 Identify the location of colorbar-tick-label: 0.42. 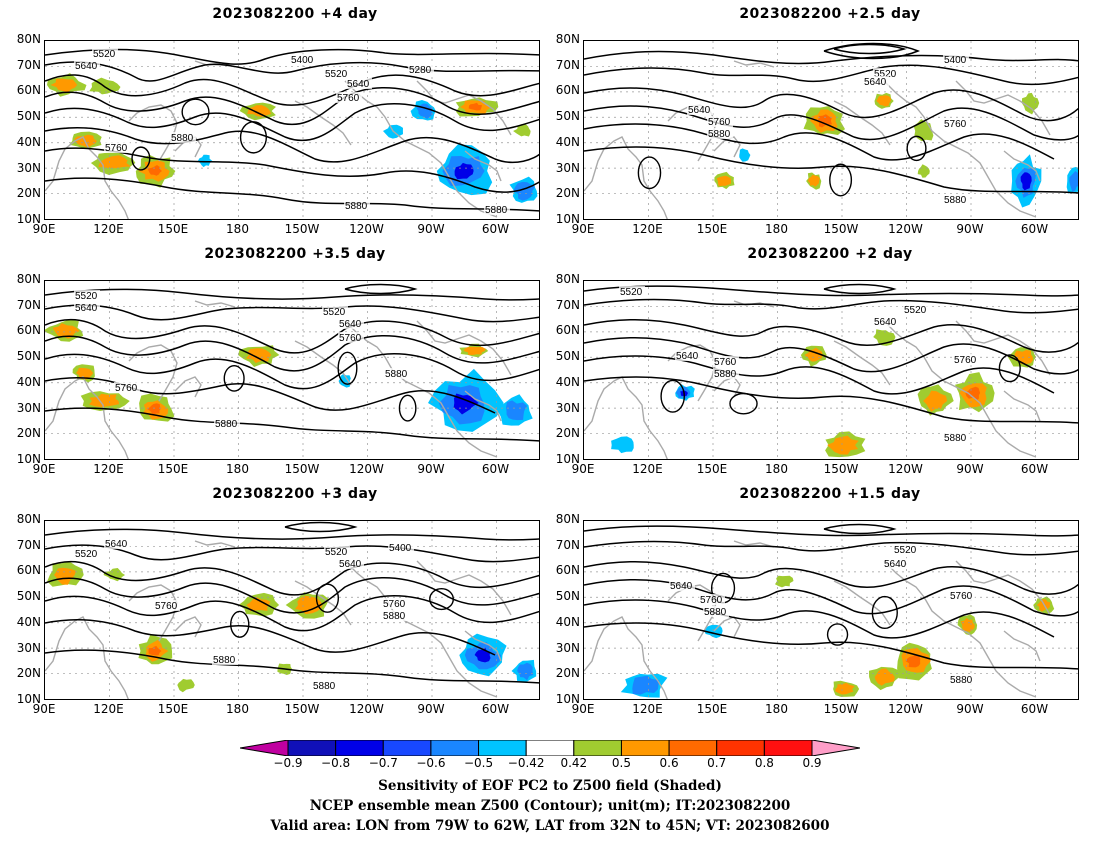
(574, 763).